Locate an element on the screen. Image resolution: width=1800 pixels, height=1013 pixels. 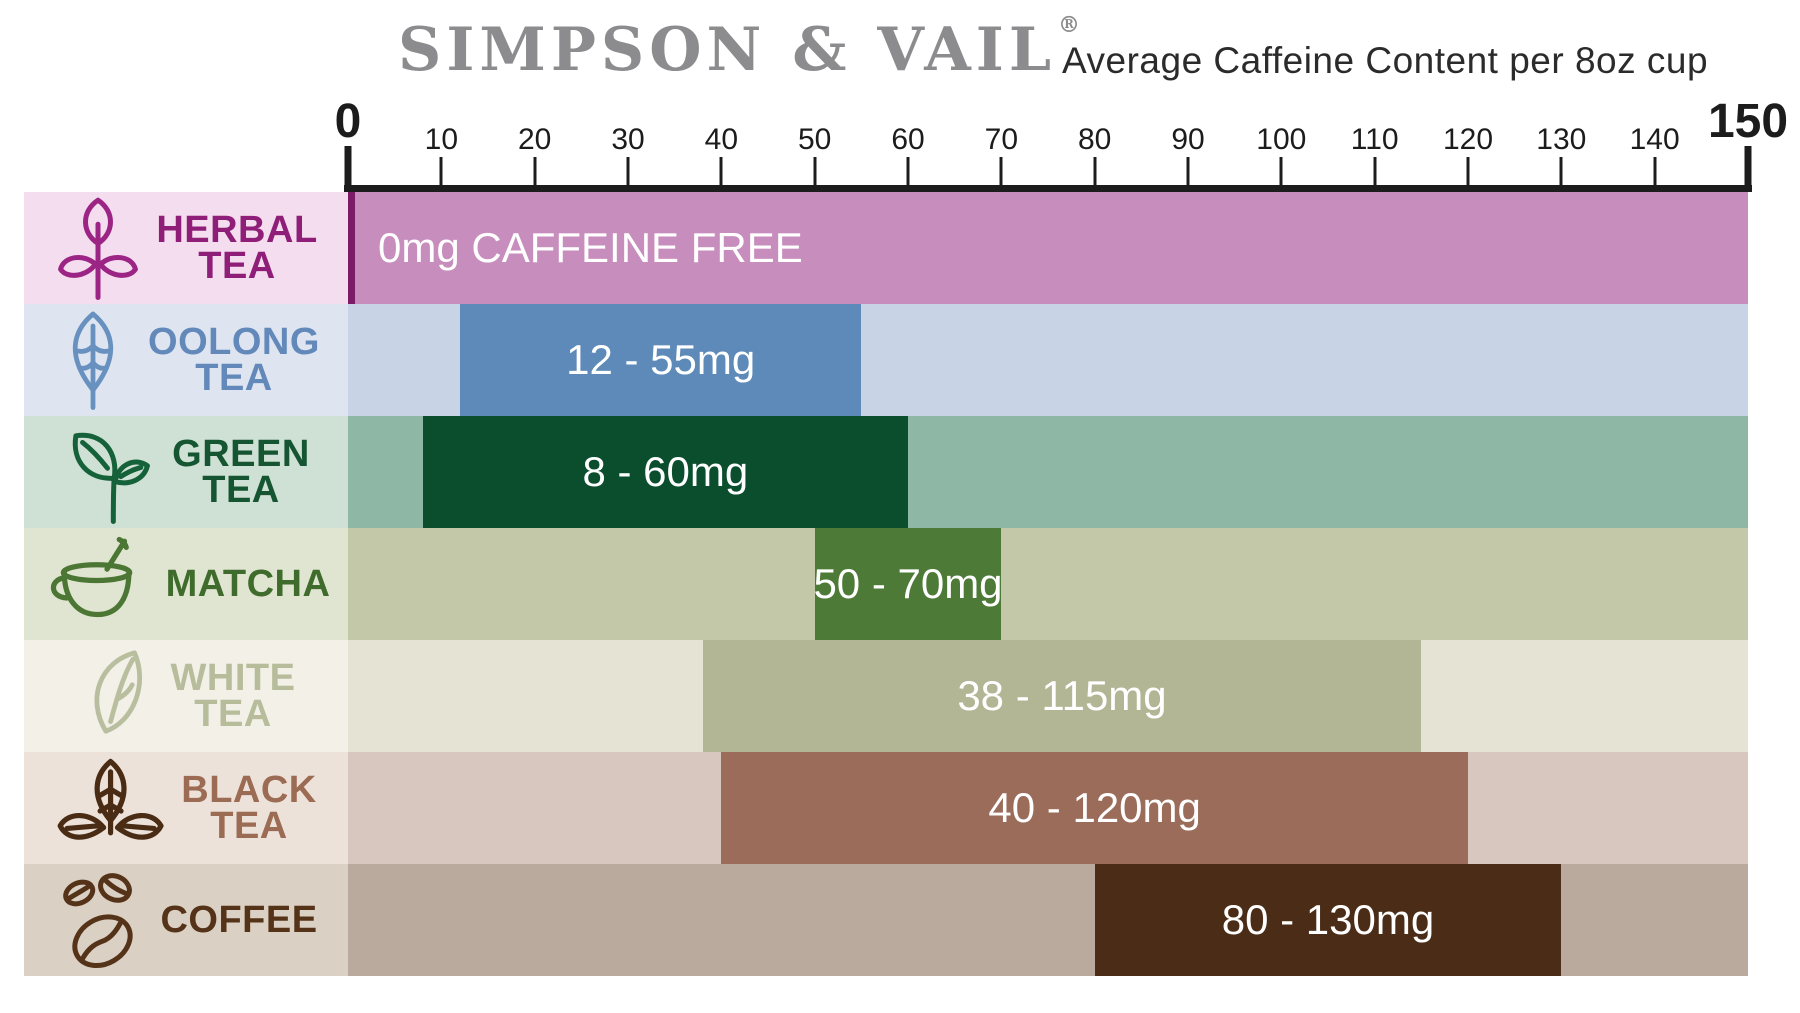
row-white-tea: WHITE TEA 38 - 115mg is located at coordinates (900, 696).